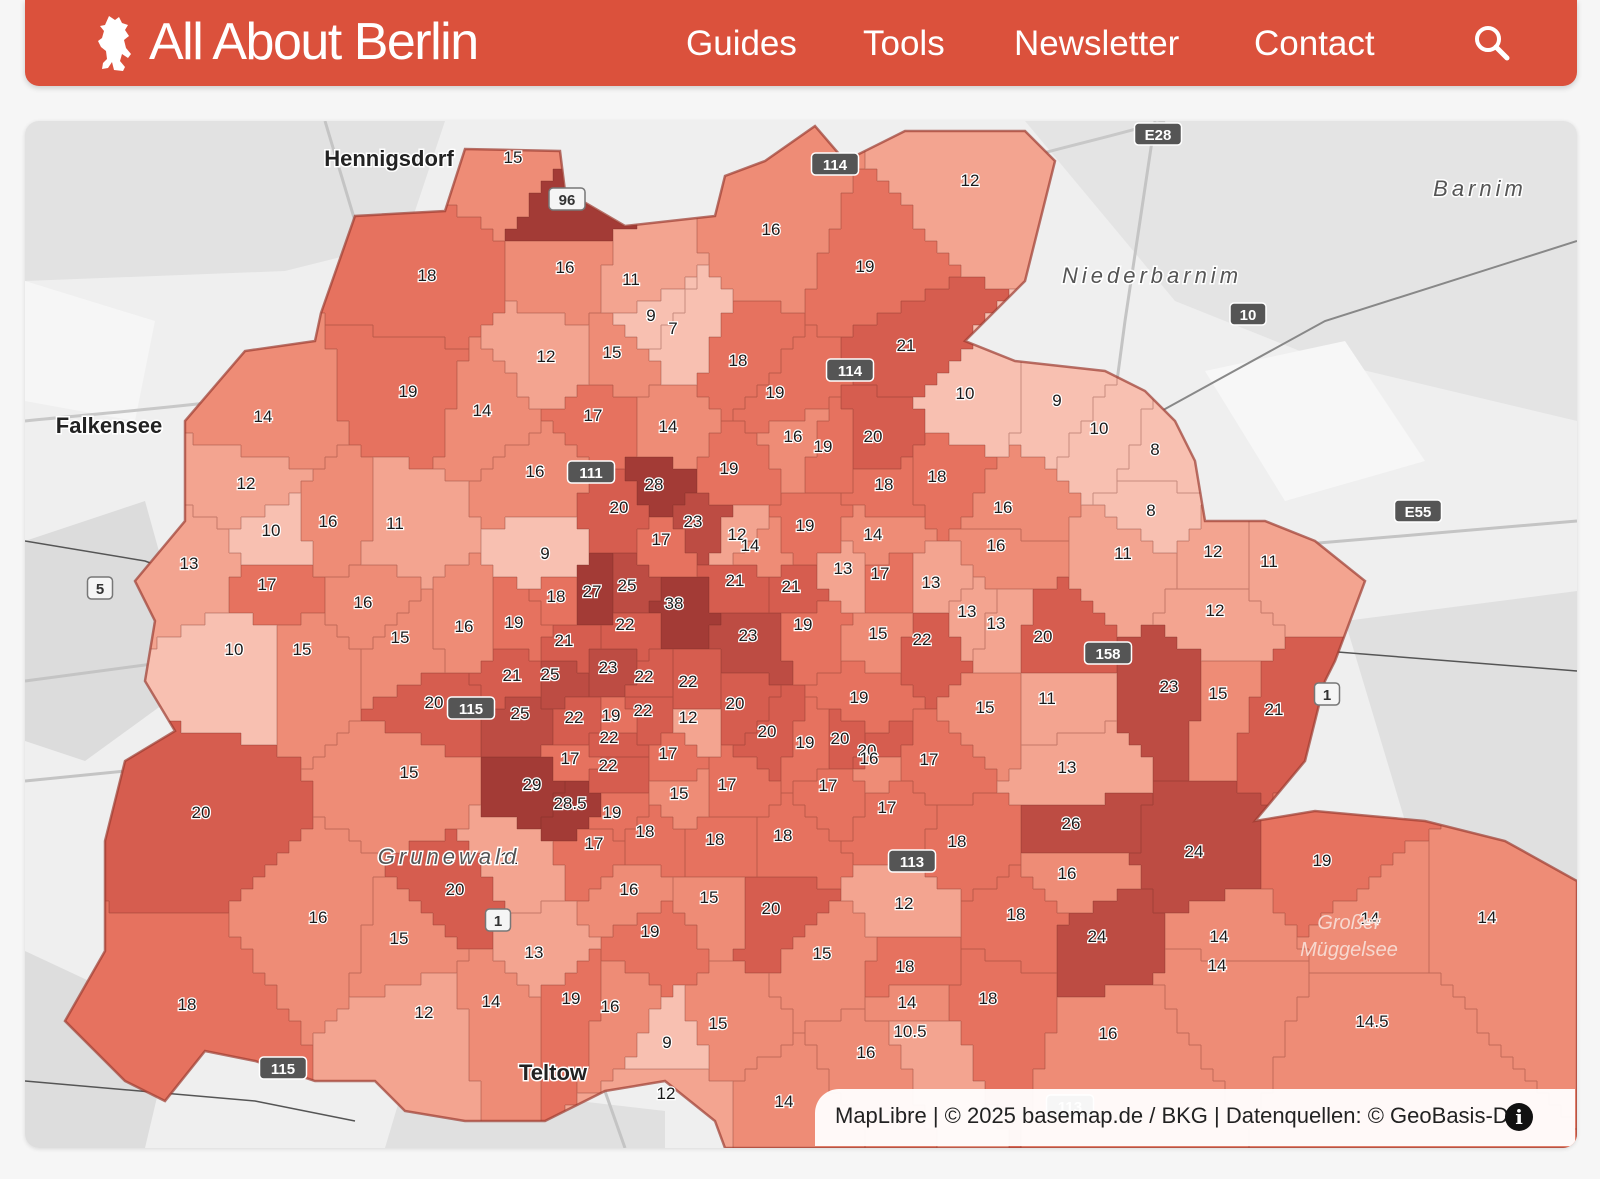 Image resolution: width=1600 pixels, height=1179 pixels. Describe the element at coordinates (904, 43) in the screenshot. I see `nav-tools: Tools` at that location.